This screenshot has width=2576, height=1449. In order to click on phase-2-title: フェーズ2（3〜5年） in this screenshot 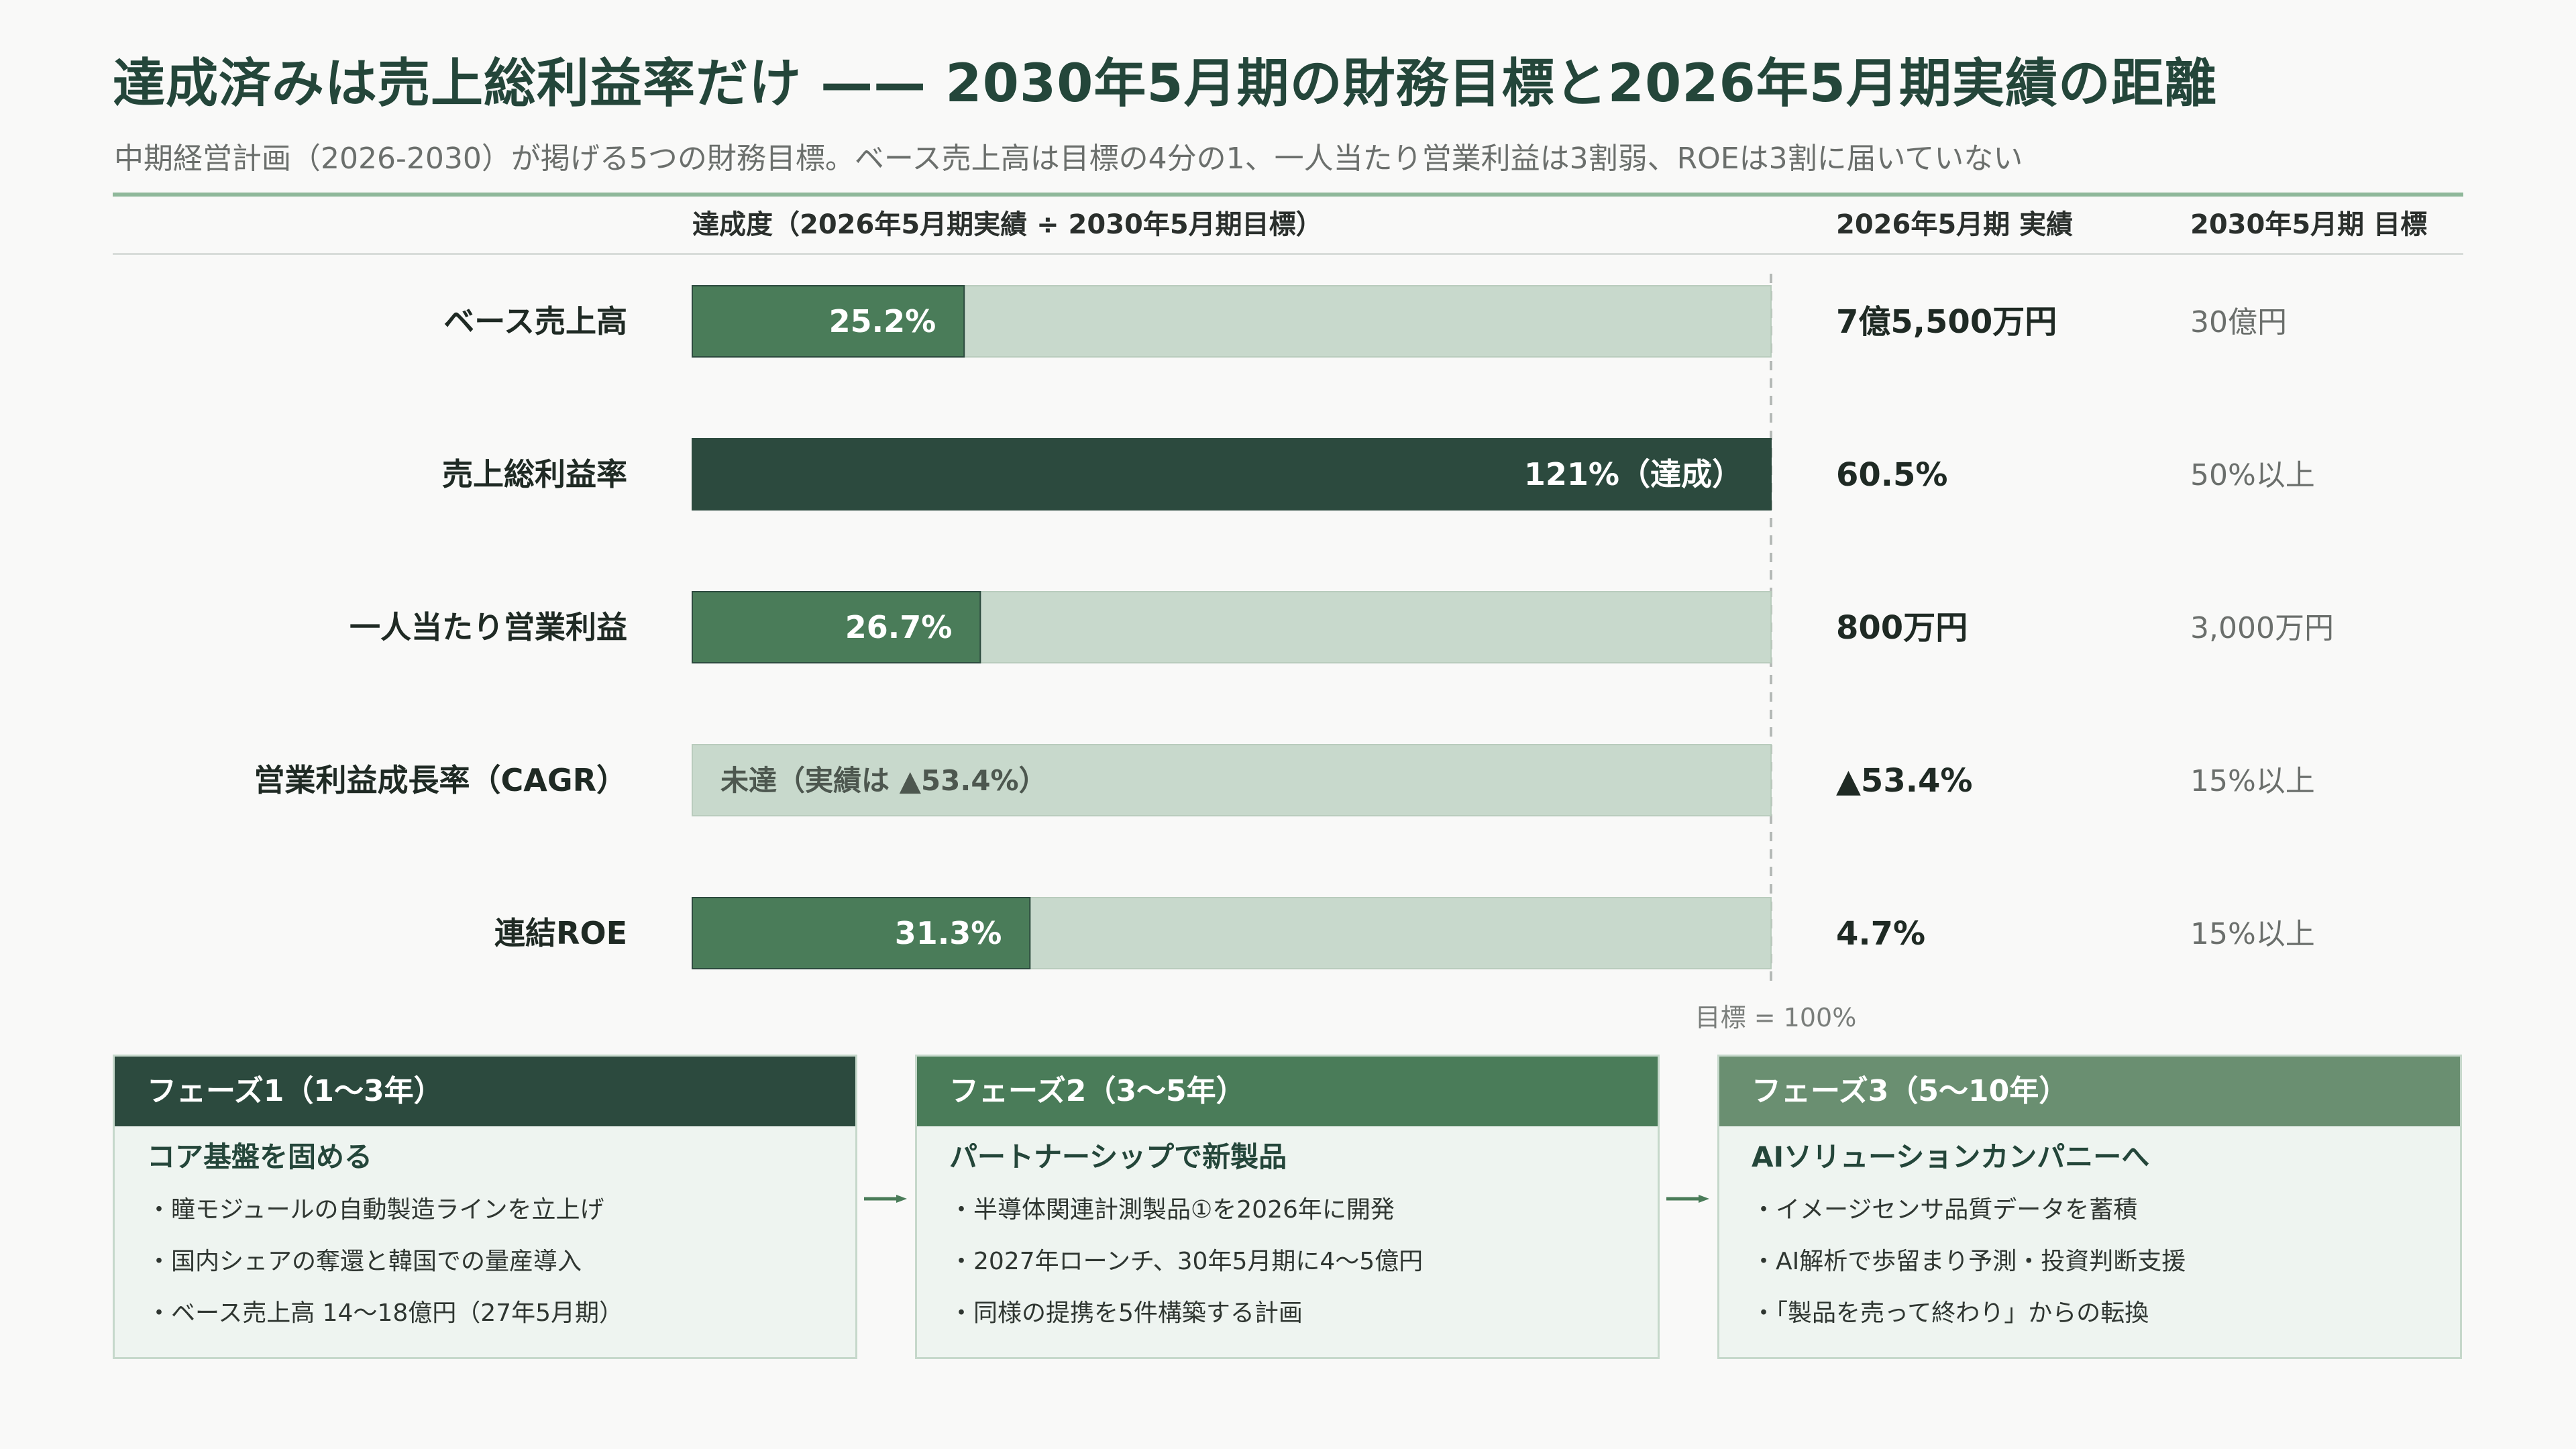, I will do `click(1287, 1091)`.